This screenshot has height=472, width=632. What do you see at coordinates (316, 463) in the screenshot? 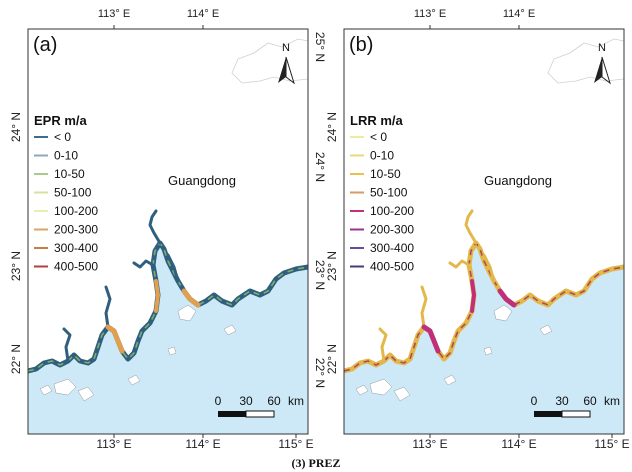
I see `figure-caption: (3) PREZ` at bounding box center [316, 463].